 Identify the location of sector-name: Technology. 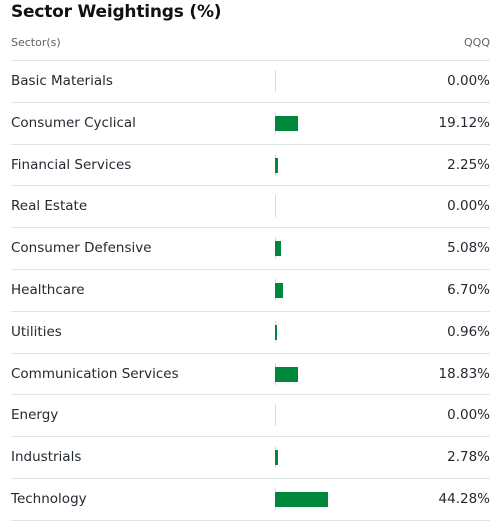
(49, 498).